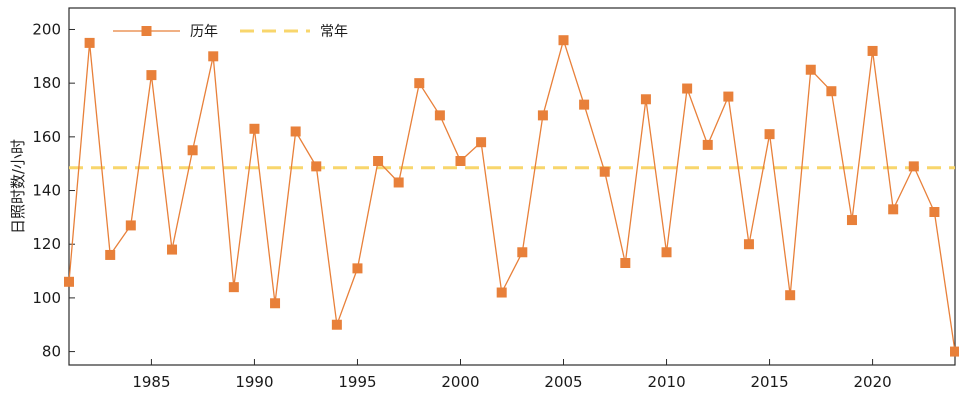 The height and width of the screenshot is (403, 959). I want to click on y-axis-label: 日照时数/小时, so click(18, 186).